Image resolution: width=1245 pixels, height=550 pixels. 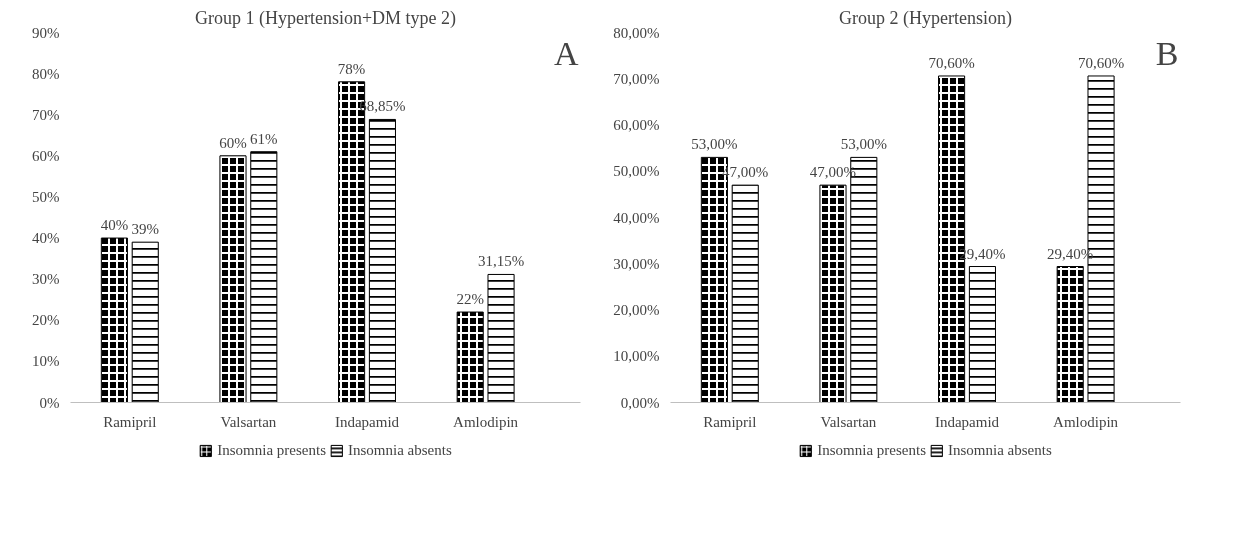 I want to click on y-tick-label: 30%, so click(x=46, y=279).